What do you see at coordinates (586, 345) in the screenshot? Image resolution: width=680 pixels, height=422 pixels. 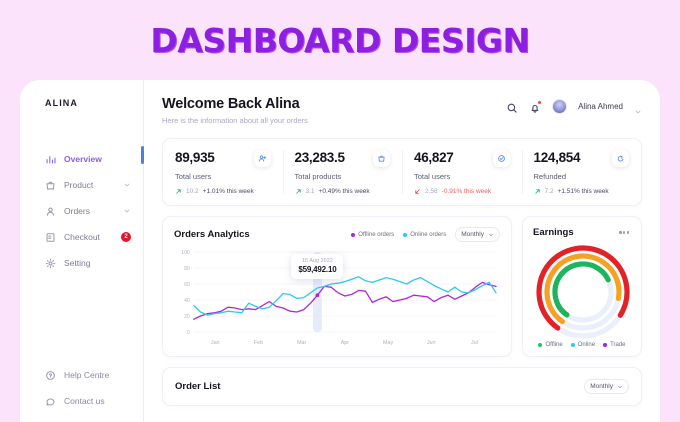 I see `legend-label: Online` at bounding box center [586, 345].